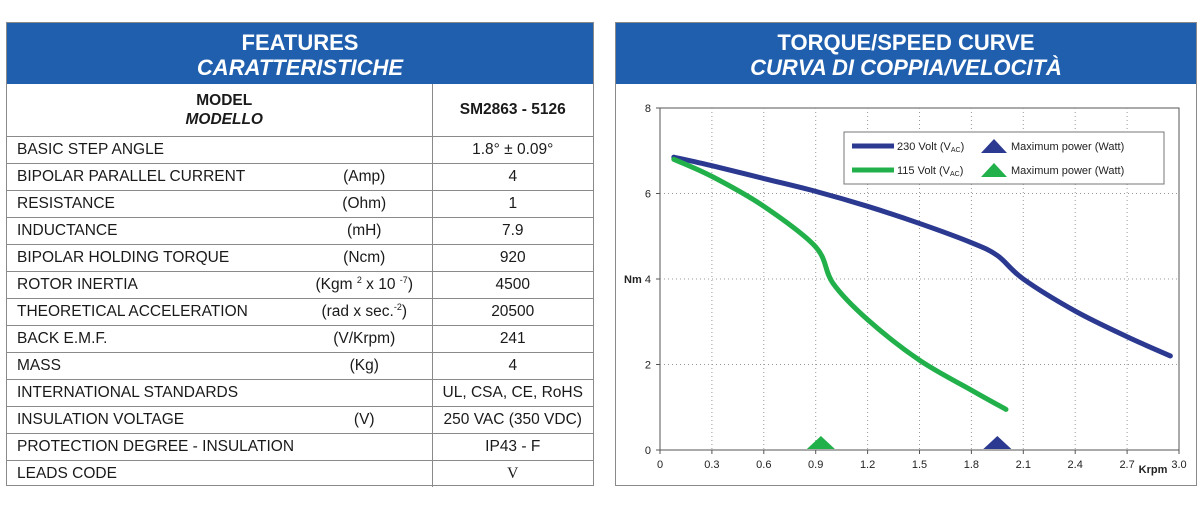  Describe the element at coordinates (930, 171) in the screenshot. I see `legend-label: 115 Volt (VAC)` at that location.